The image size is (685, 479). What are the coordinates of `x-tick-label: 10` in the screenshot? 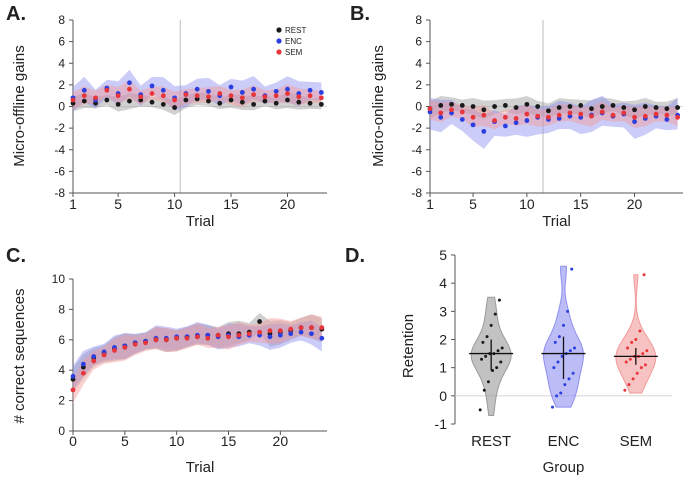 It's located at (177, 441).